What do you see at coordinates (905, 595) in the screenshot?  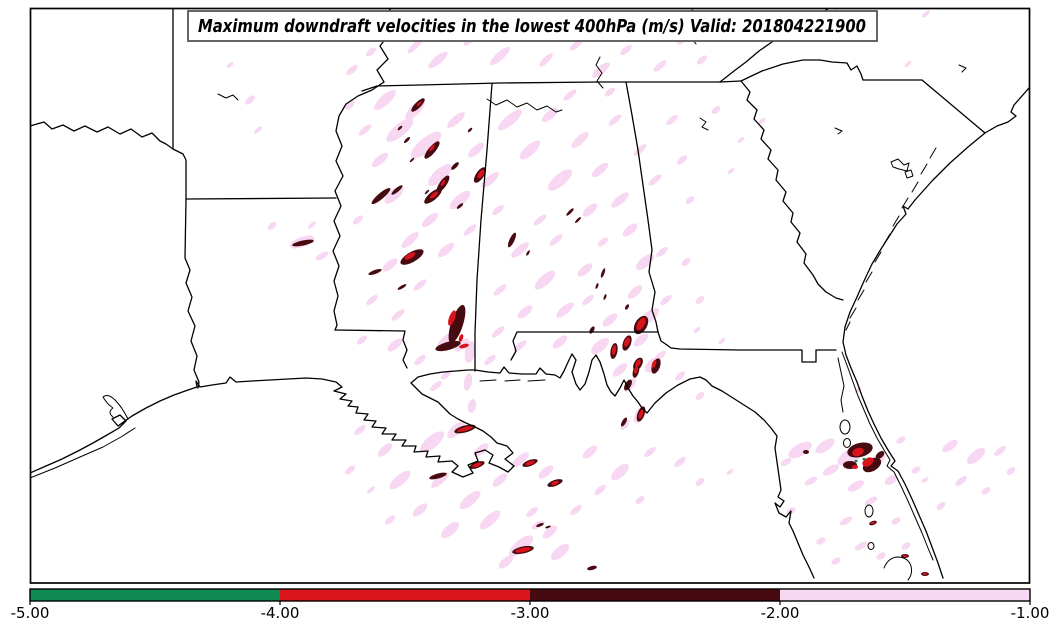 I see `colorbar-segment` at bounding box center [905, 595].